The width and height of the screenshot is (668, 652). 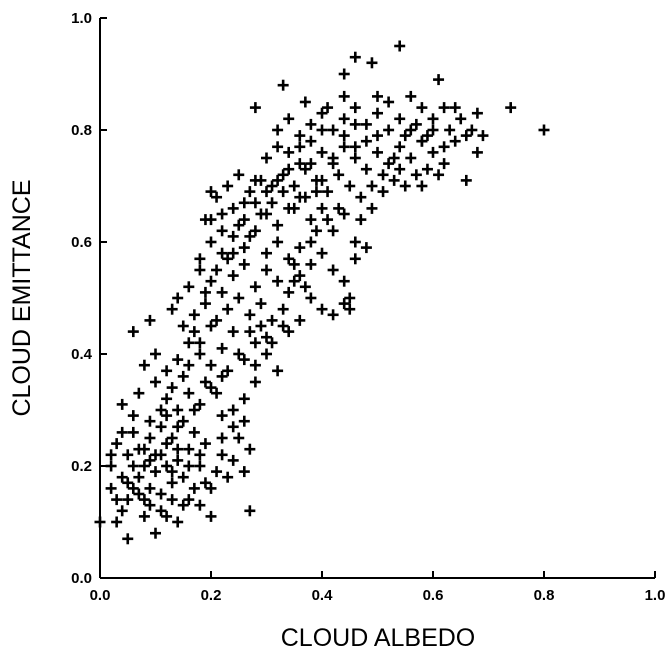 I want to click on x-tick-label: 0.4, so click(x=323, y=595).